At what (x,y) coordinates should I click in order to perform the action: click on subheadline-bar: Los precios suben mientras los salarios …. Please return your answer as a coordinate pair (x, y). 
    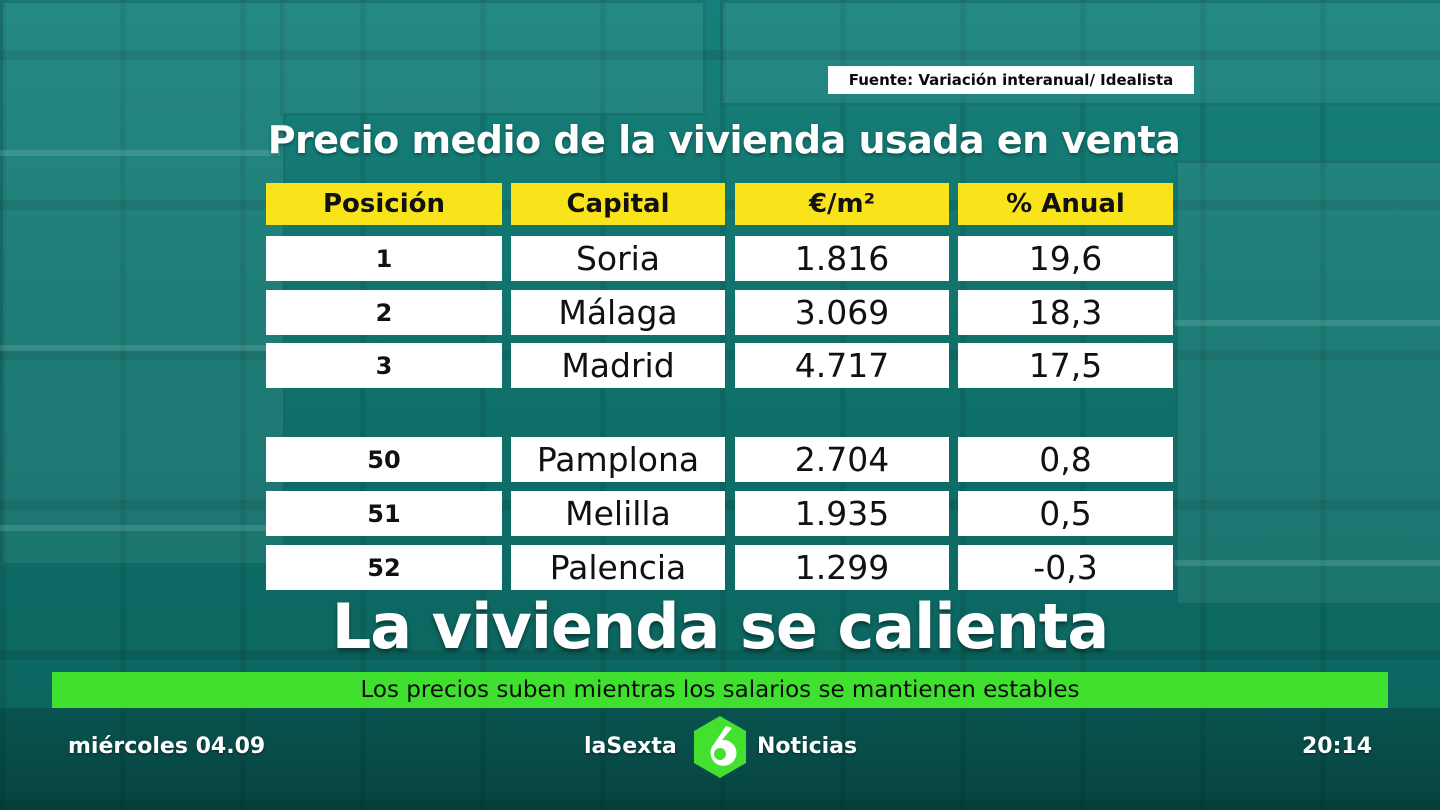
    Looking at the image, I should click on (720, 690).